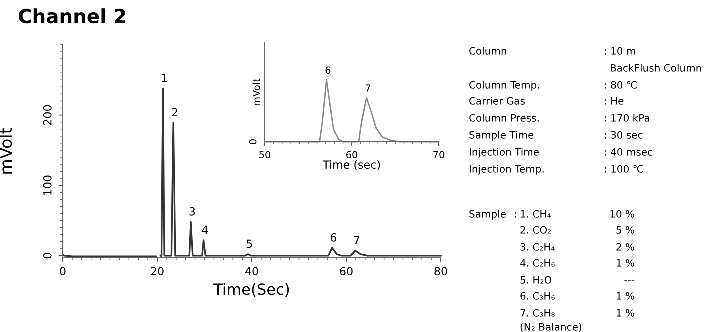 Image resolution: width=710 pixels, height=332 pixels. I want to click on x-axis-title: Time (sec), so click(351, 165).